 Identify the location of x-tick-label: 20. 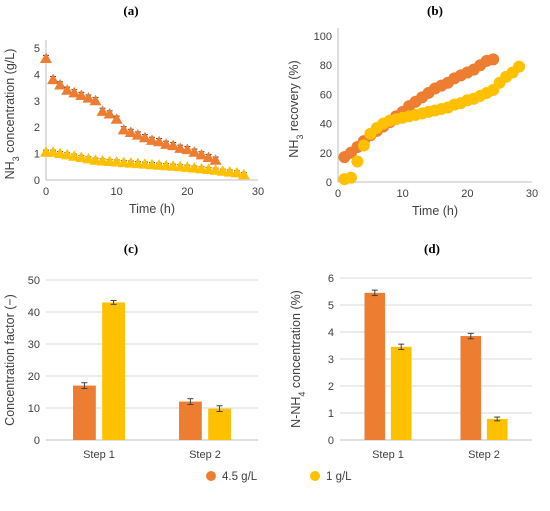
(467, 194).